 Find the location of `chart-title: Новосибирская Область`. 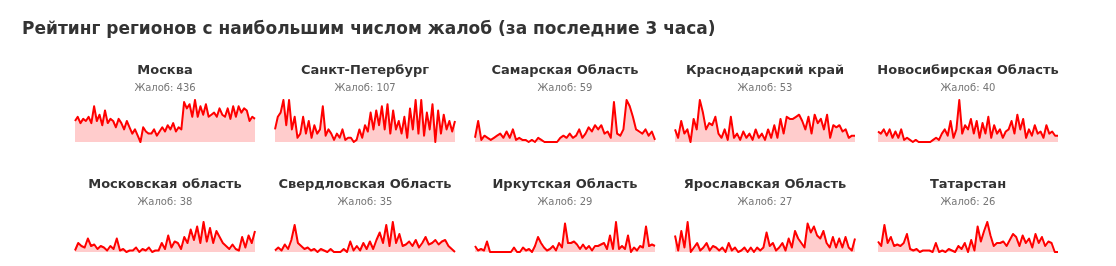

chart-title: Новосибирская Область is located at coordinates (968, 69).